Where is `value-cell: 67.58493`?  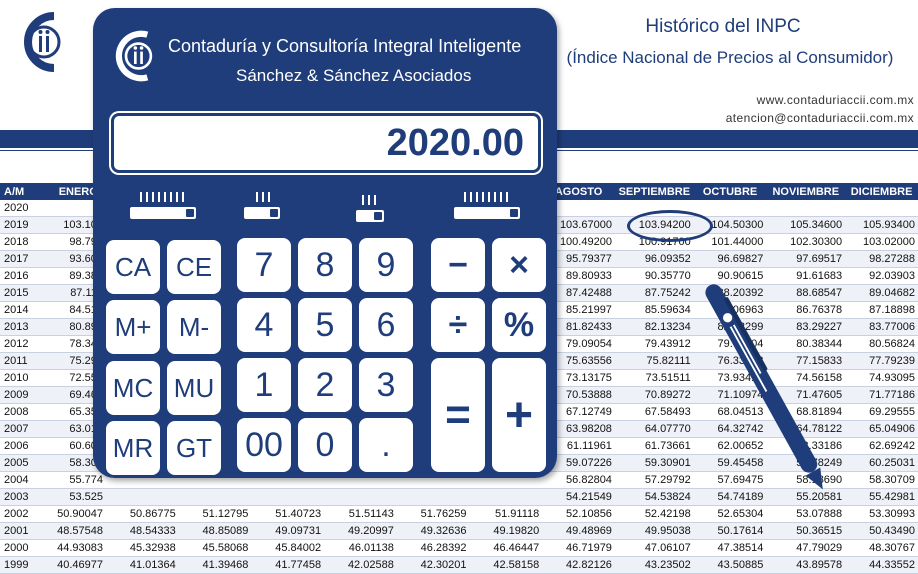 value-cell: 67.58493 is located at coordinates (654, 412).